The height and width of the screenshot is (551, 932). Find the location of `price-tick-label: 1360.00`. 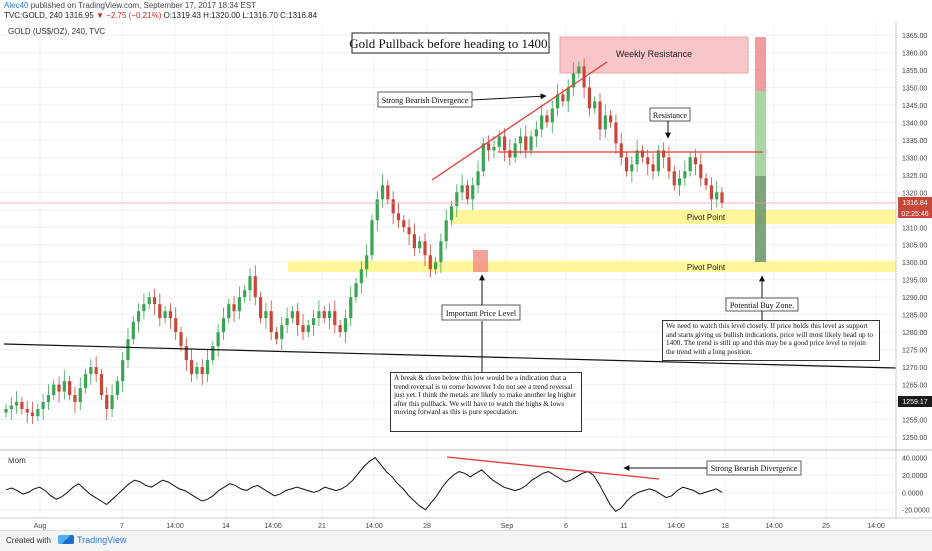

price-tick-label: 1360.00 is located at coordinates (914, 53).